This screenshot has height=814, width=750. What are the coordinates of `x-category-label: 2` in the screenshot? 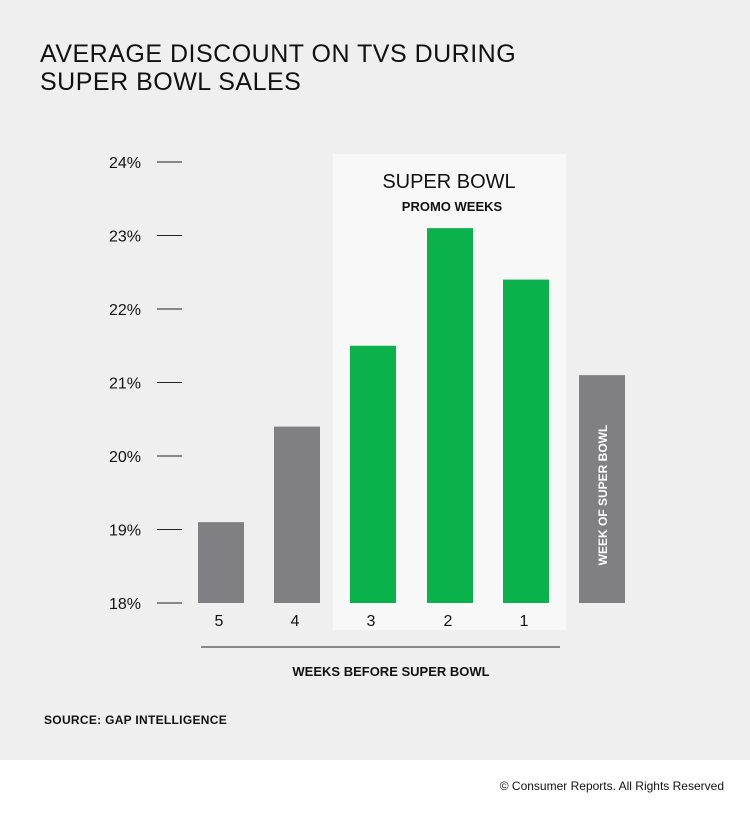 It's located at (448, 621).